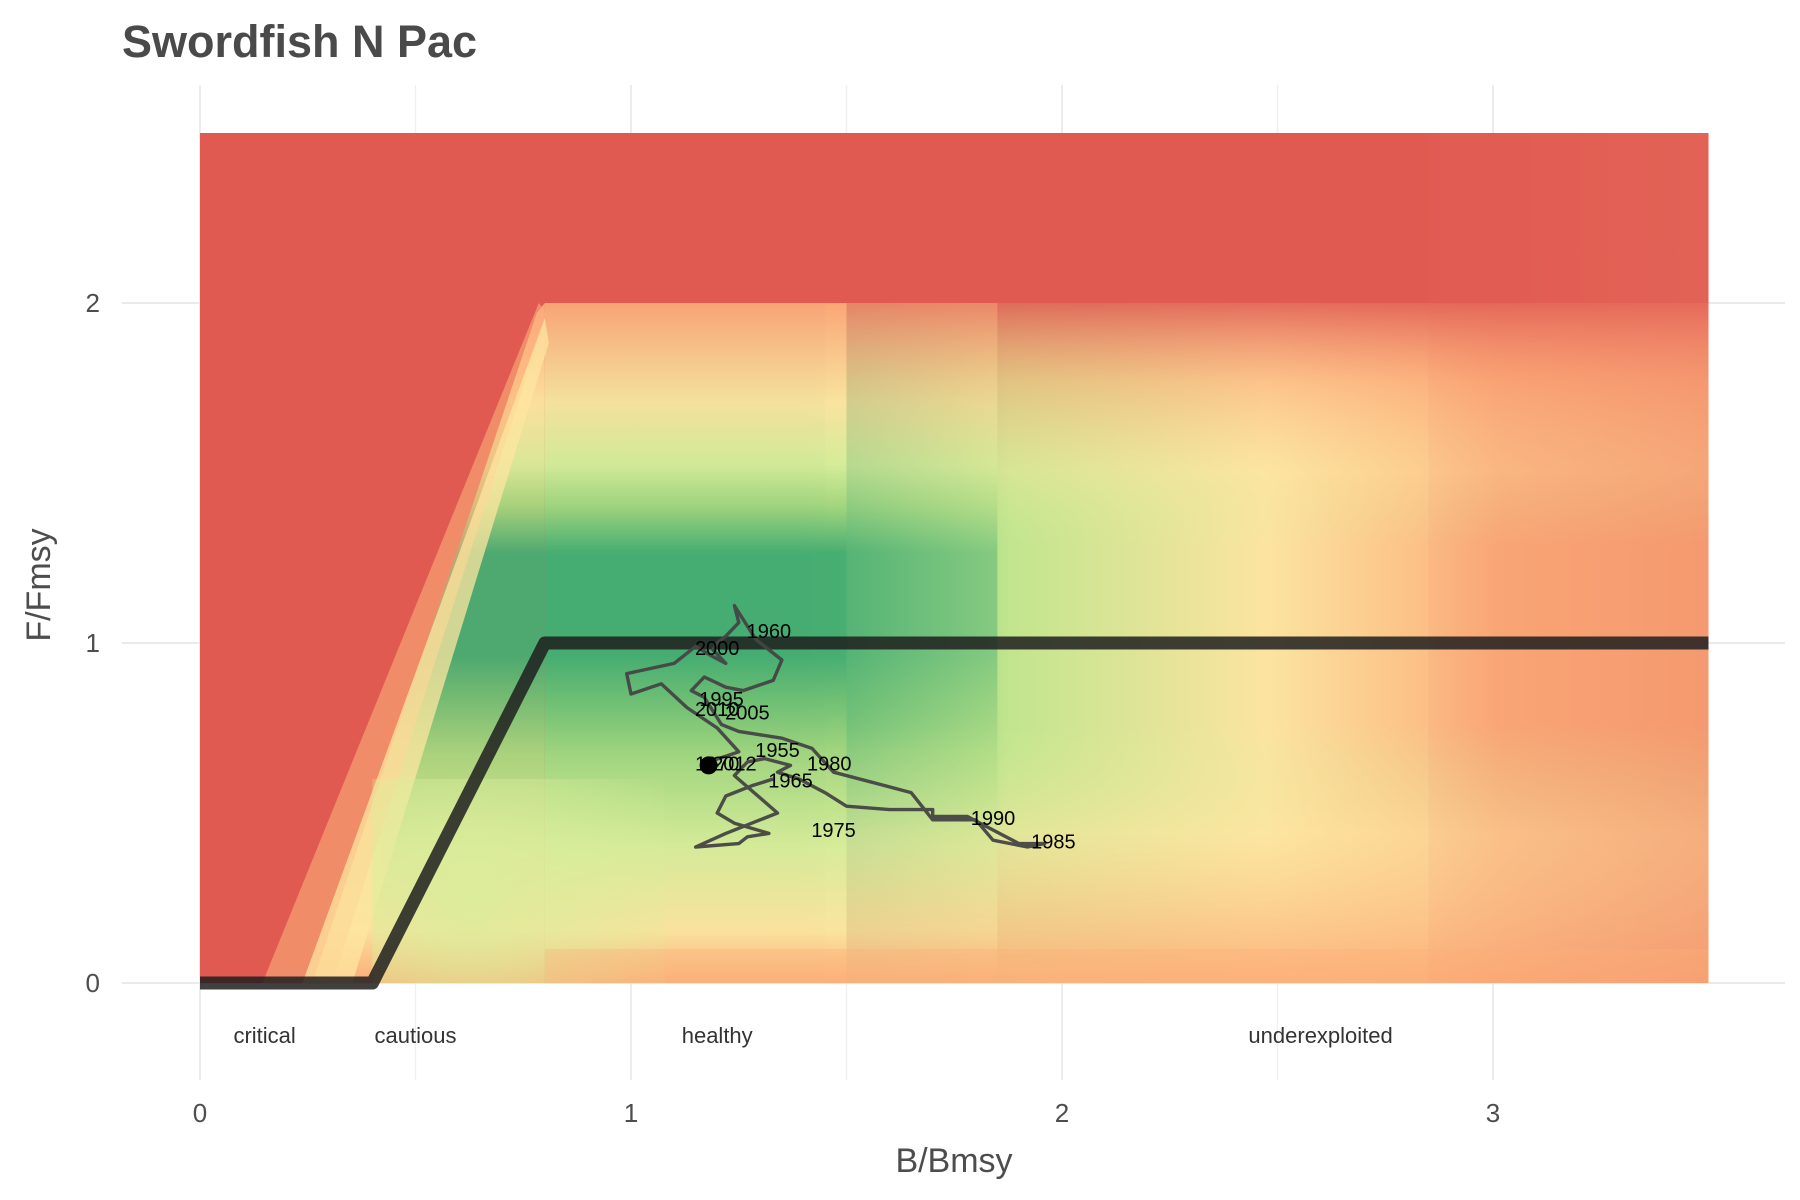 This screenshot has height=1200, width=1800. I want to click on year-label-2000: 2000, so click(717, 649).